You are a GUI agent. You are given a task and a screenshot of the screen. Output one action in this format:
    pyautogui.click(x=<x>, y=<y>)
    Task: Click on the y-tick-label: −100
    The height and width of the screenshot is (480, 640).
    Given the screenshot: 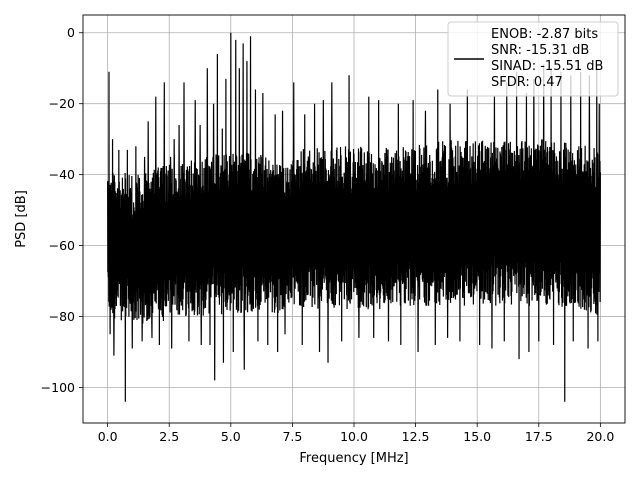 What is the action you would take?
    pyautogui.click(x=58, y=387)
    